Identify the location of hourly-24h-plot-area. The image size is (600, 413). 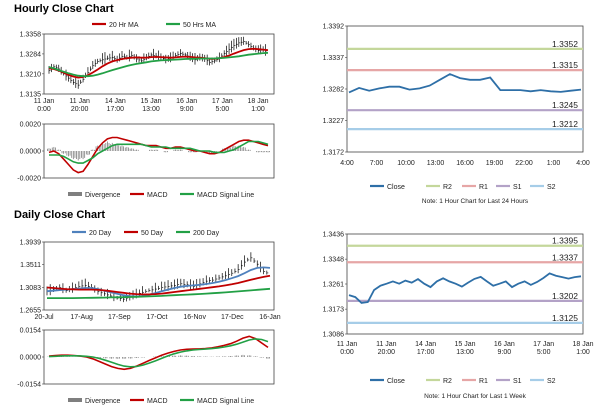
(465, 89).